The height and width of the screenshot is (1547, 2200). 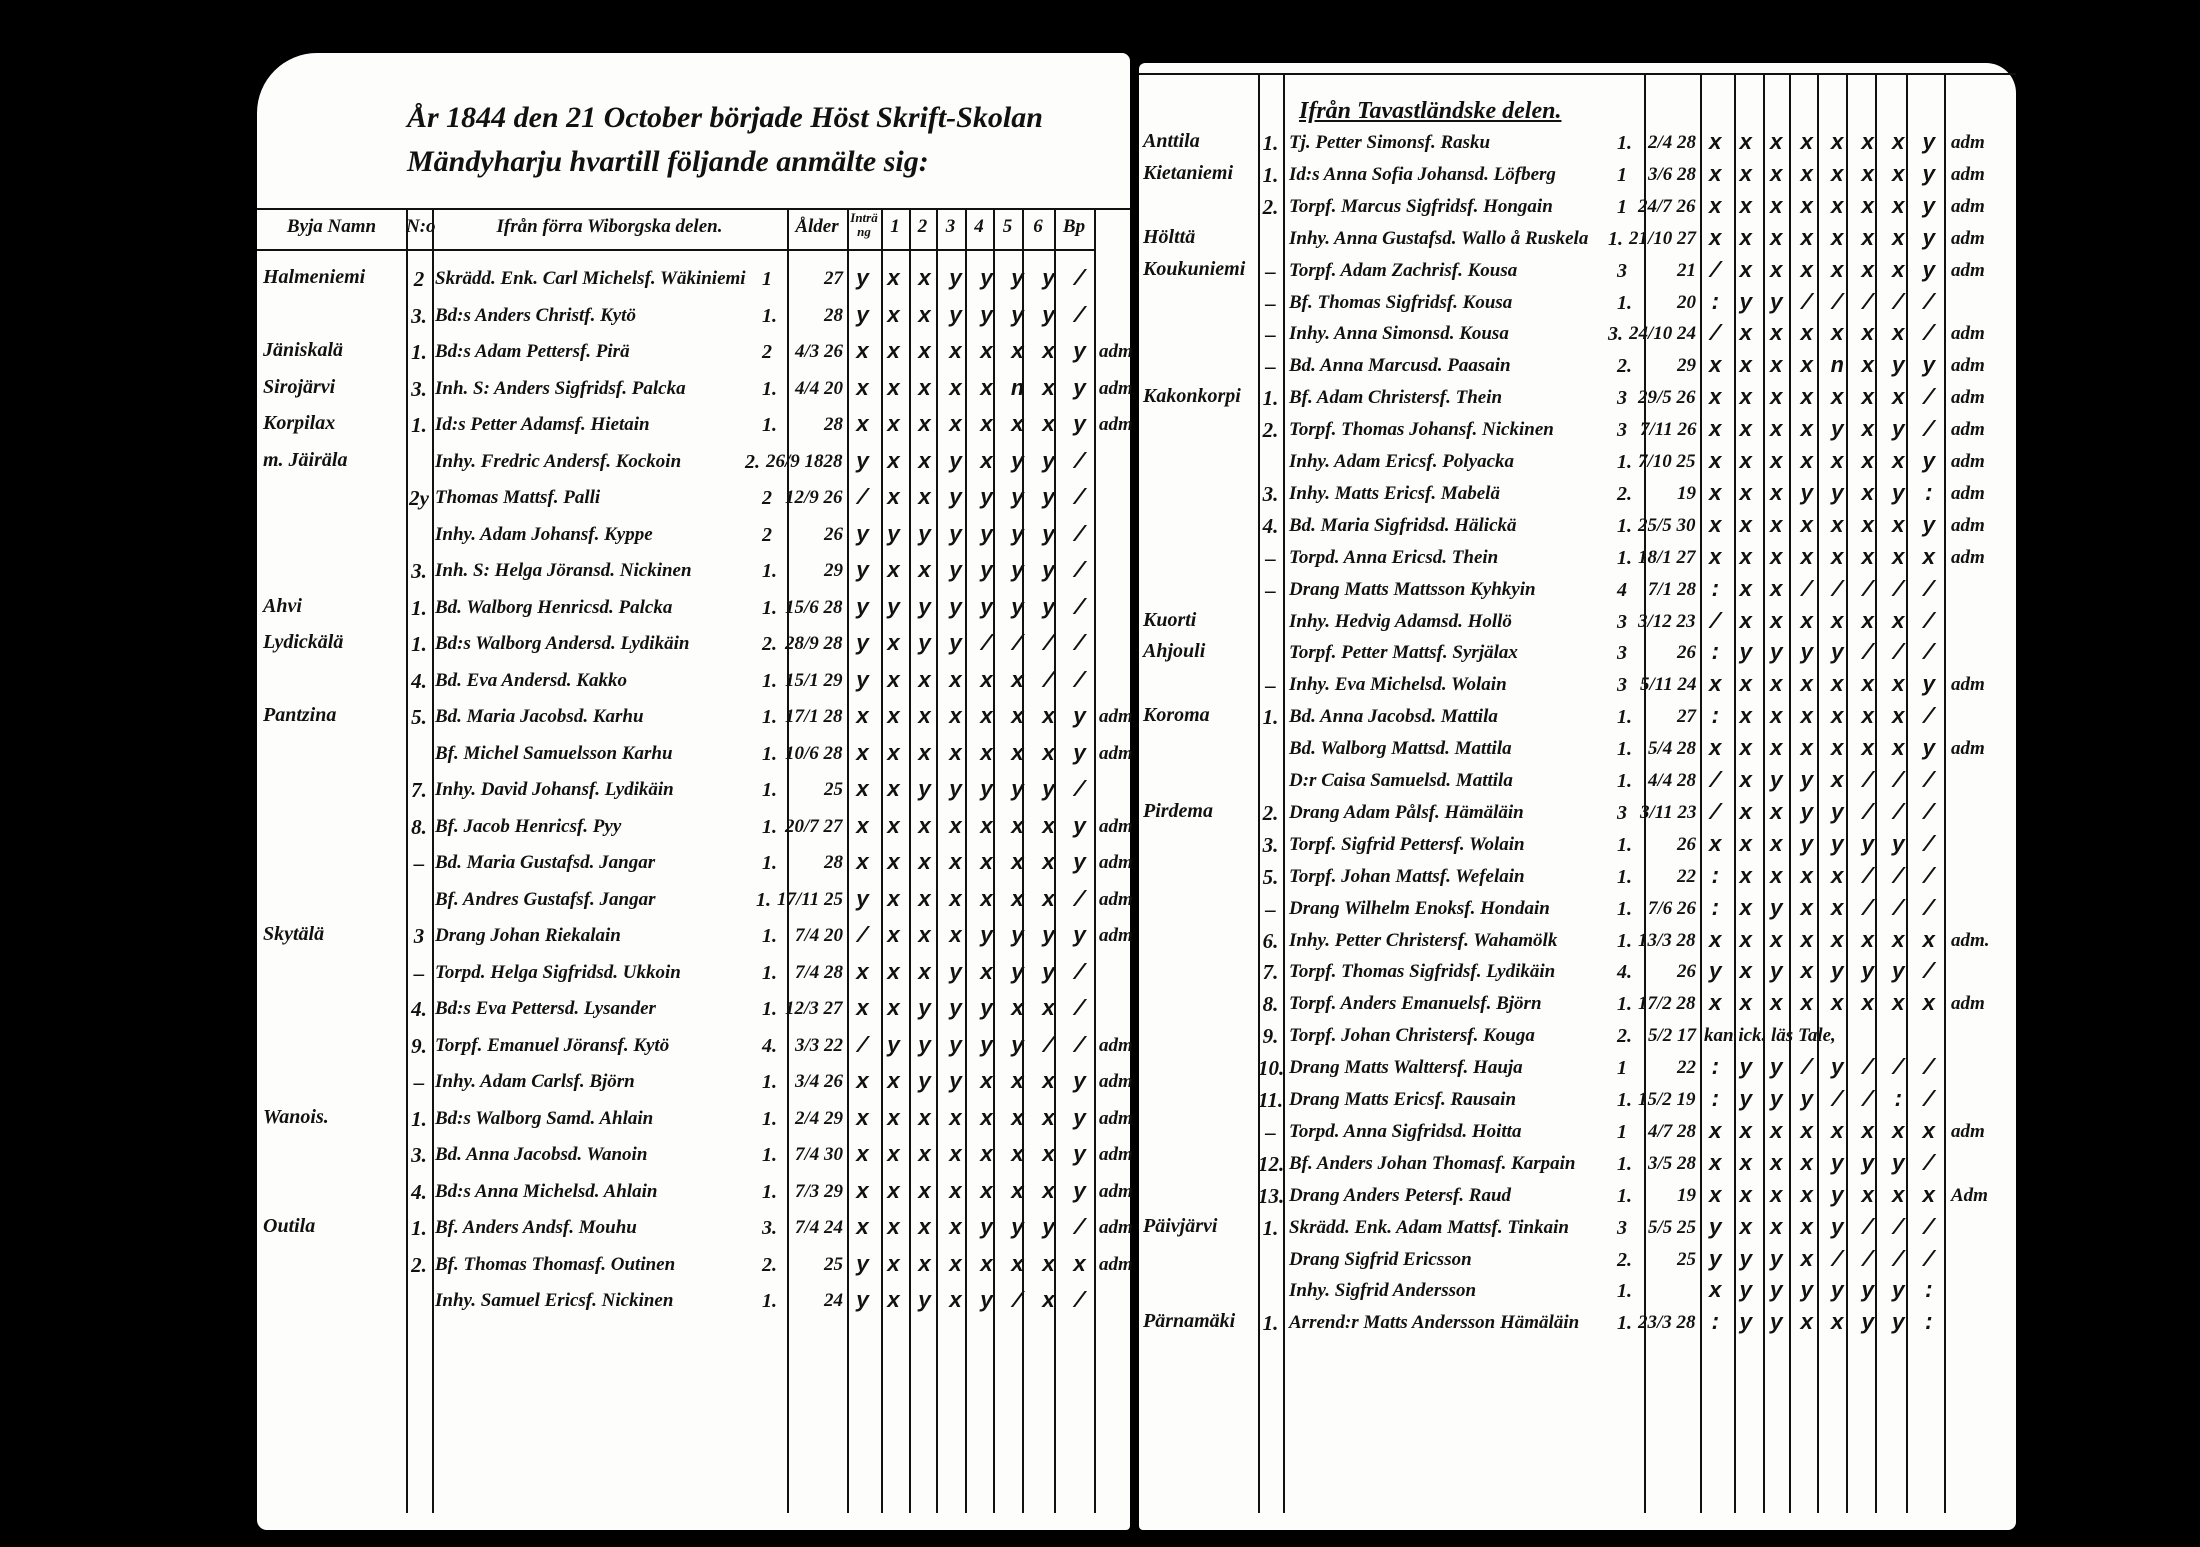 I want to click on age-value: 21/10 27, so click(x=1663, y=238).